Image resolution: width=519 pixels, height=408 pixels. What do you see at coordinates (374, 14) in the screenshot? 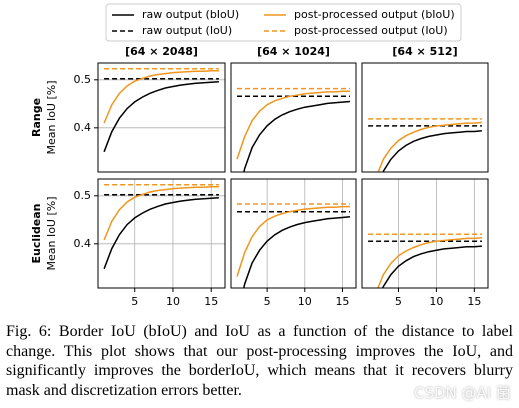
I see `legend-label: post-processed output (bIoU)` at bounding box center [374, 14].